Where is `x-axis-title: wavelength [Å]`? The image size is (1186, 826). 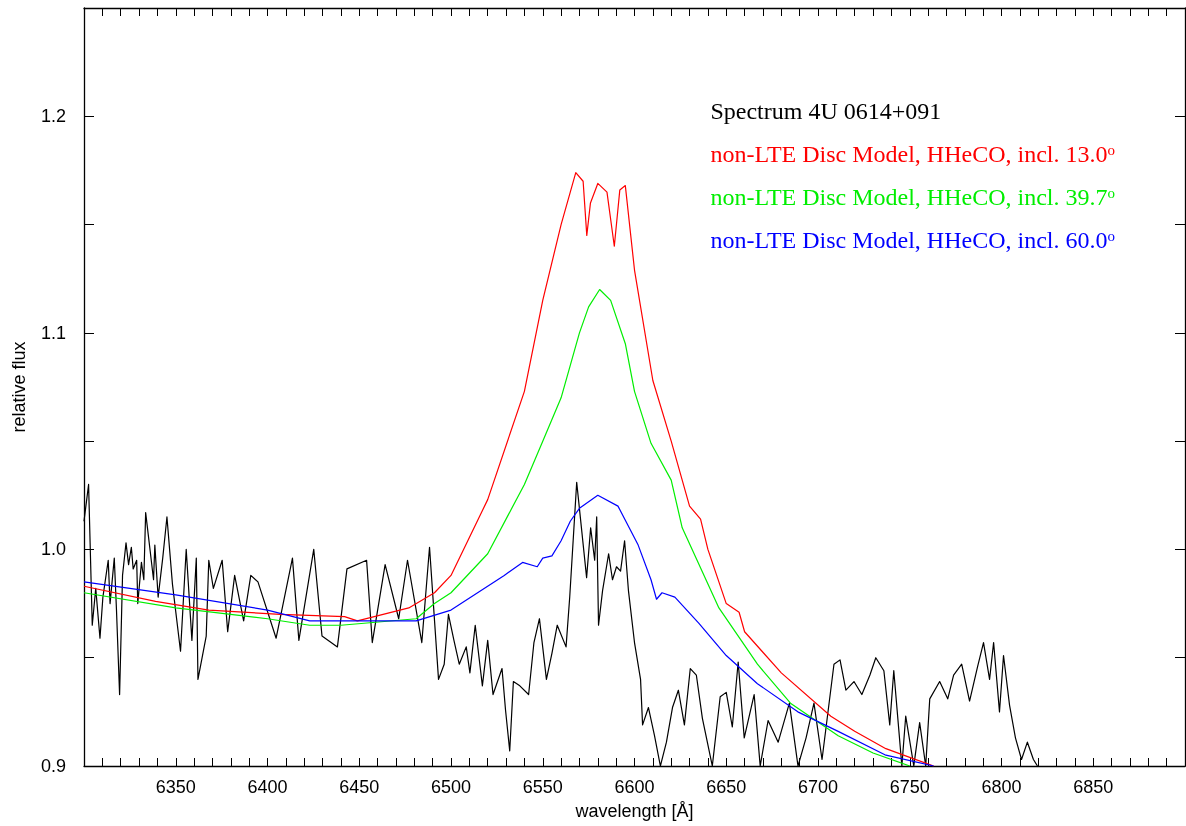 x-axis-title: wavelength [Å] is located at coordinates (634, 811).